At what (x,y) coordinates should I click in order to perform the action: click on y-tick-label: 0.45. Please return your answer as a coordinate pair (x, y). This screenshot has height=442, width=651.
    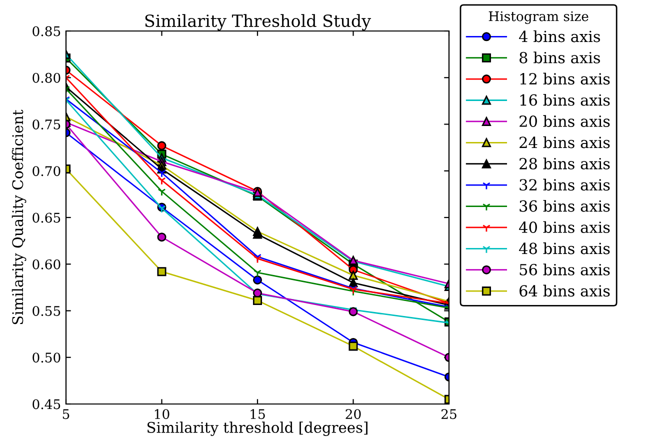
    Looking at the image, I should click on (46, 404).